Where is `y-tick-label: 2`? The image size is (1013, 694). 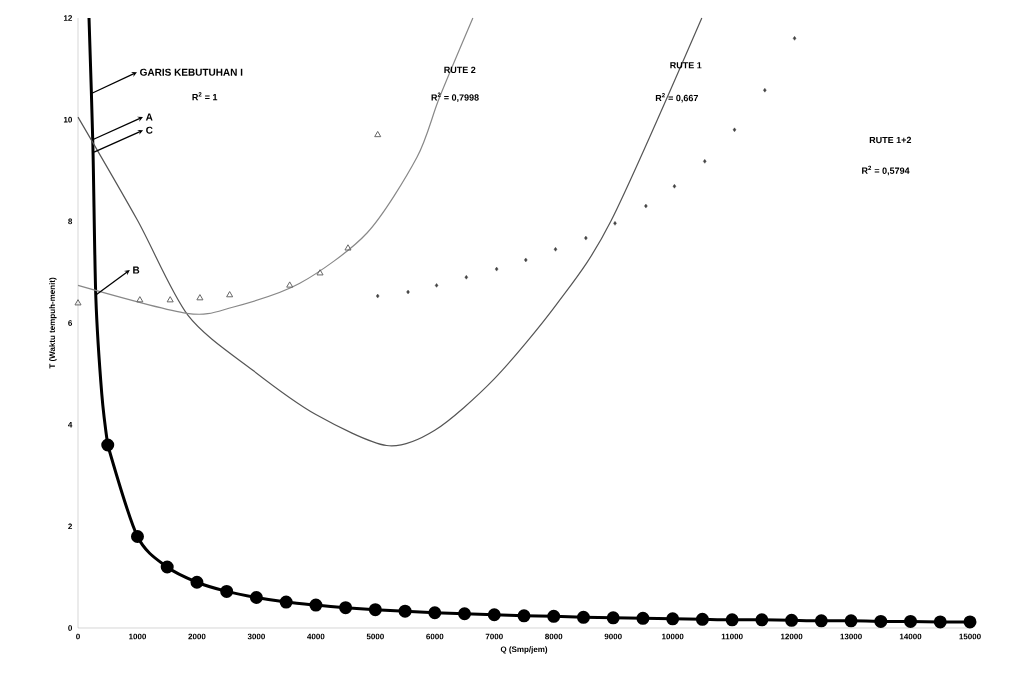 y-tick-label: 2 is located at coordinates (70, 526).